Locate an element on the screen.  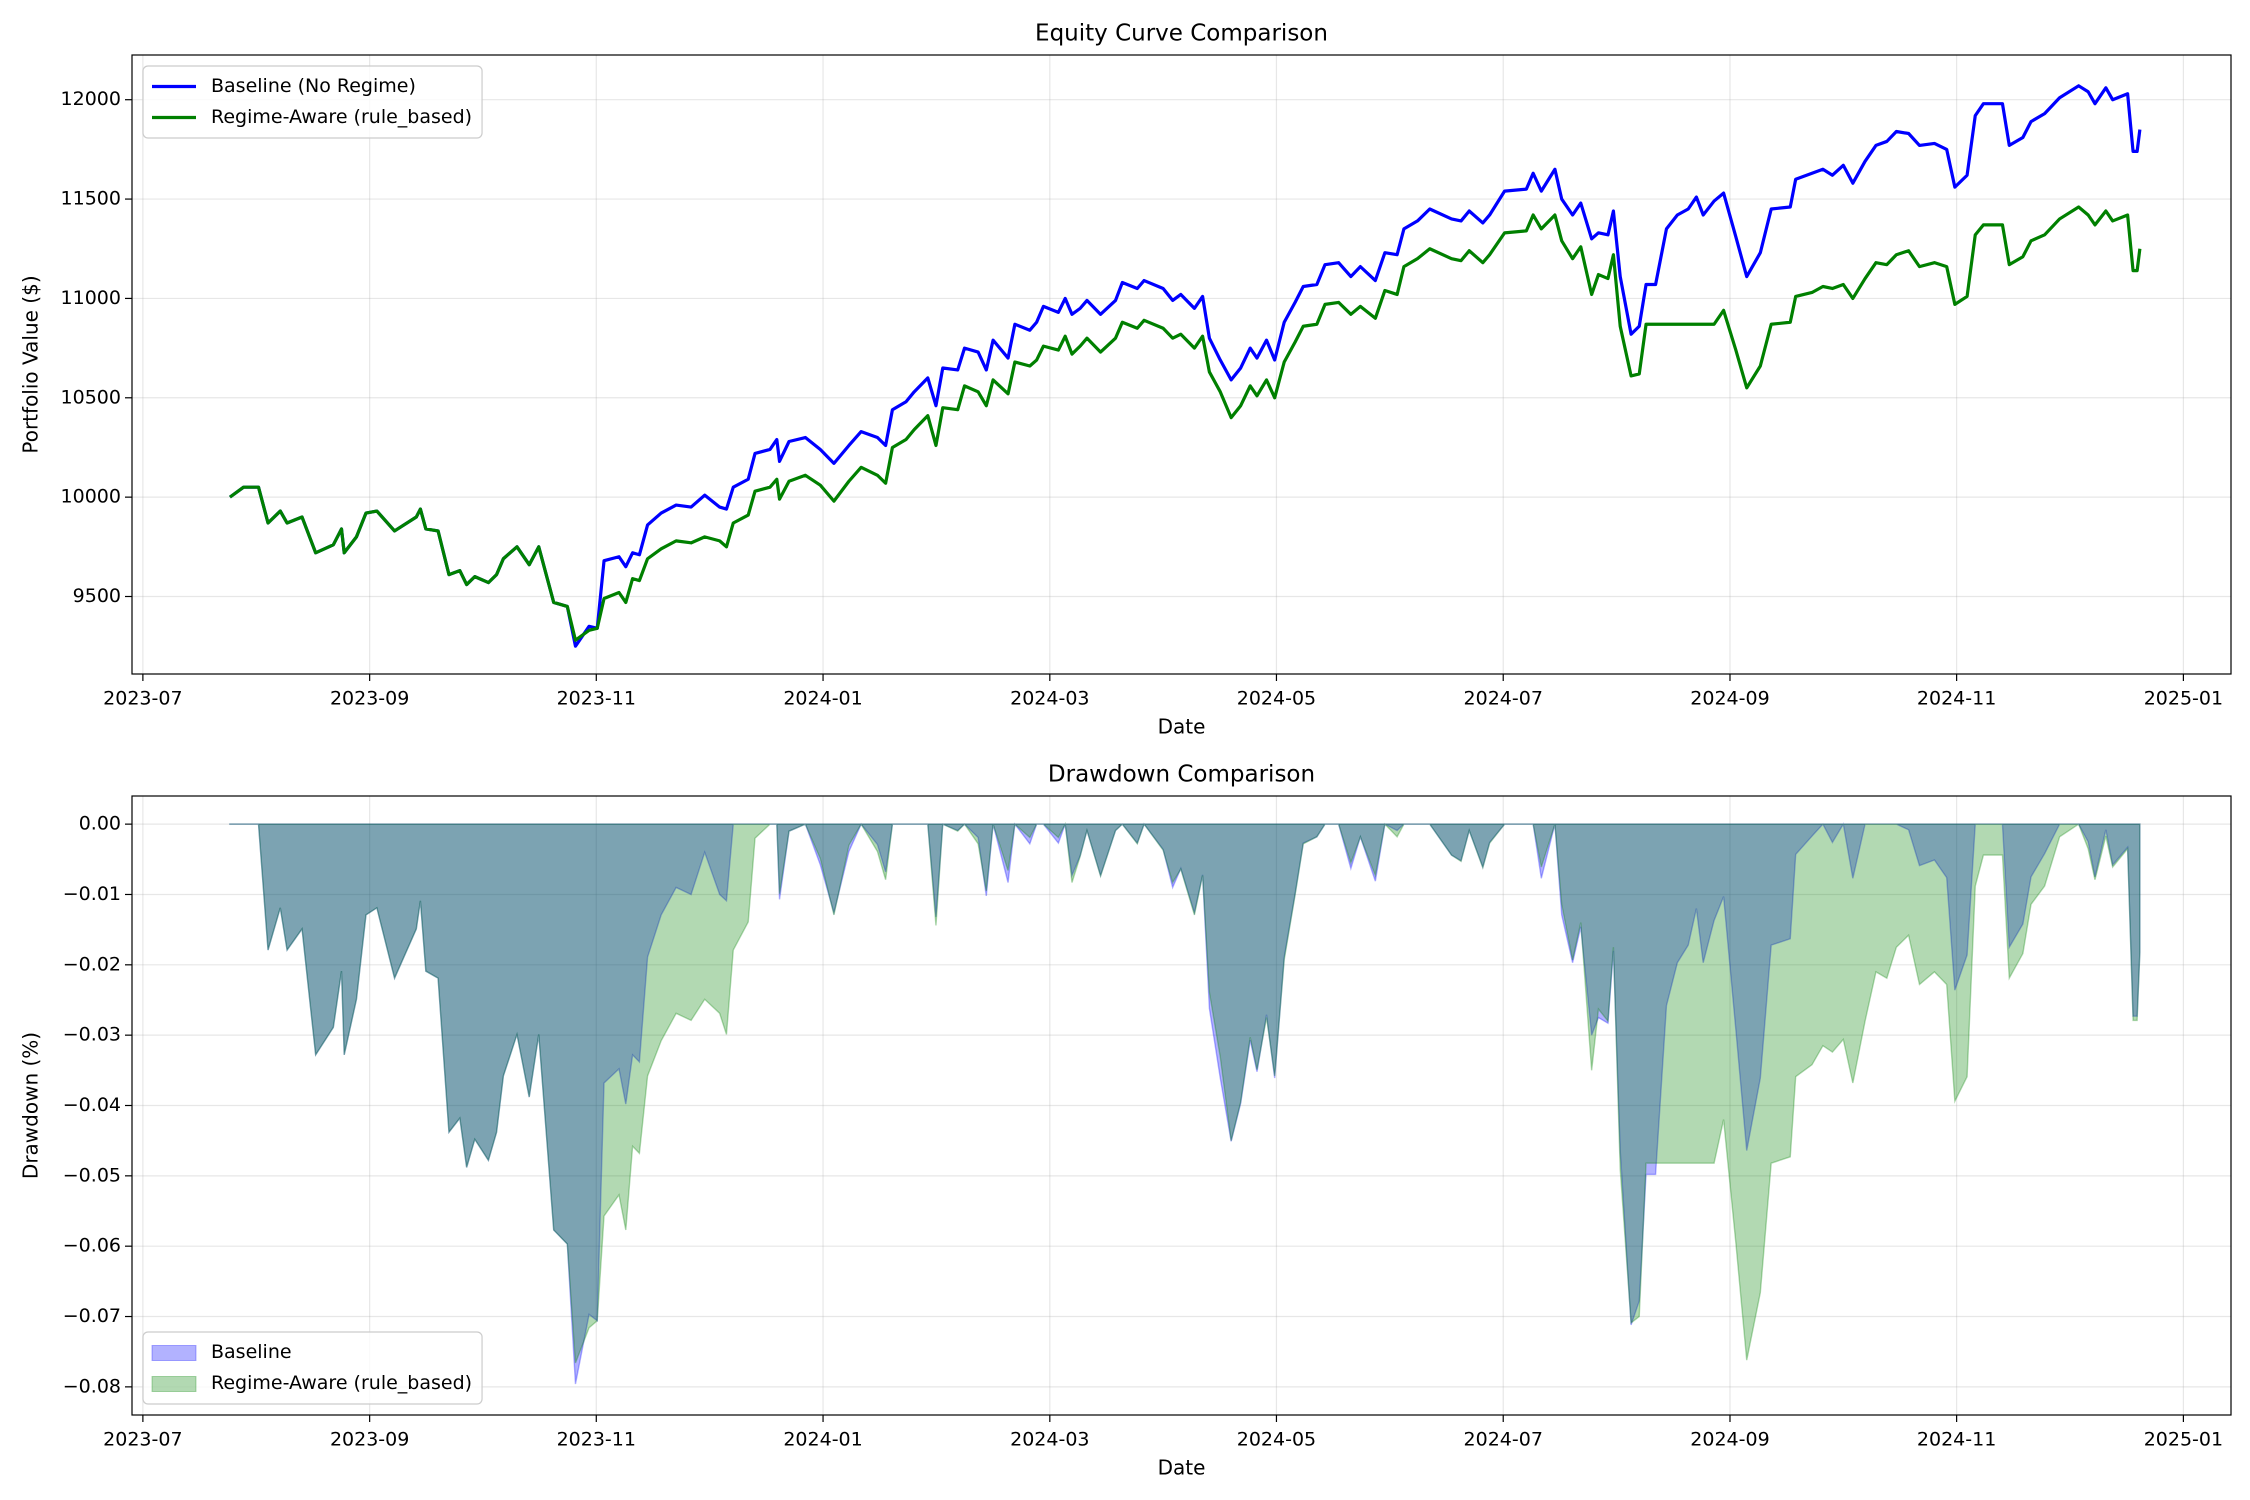
y-tick-label: −0.05 is located at coordinates (92, 1175).